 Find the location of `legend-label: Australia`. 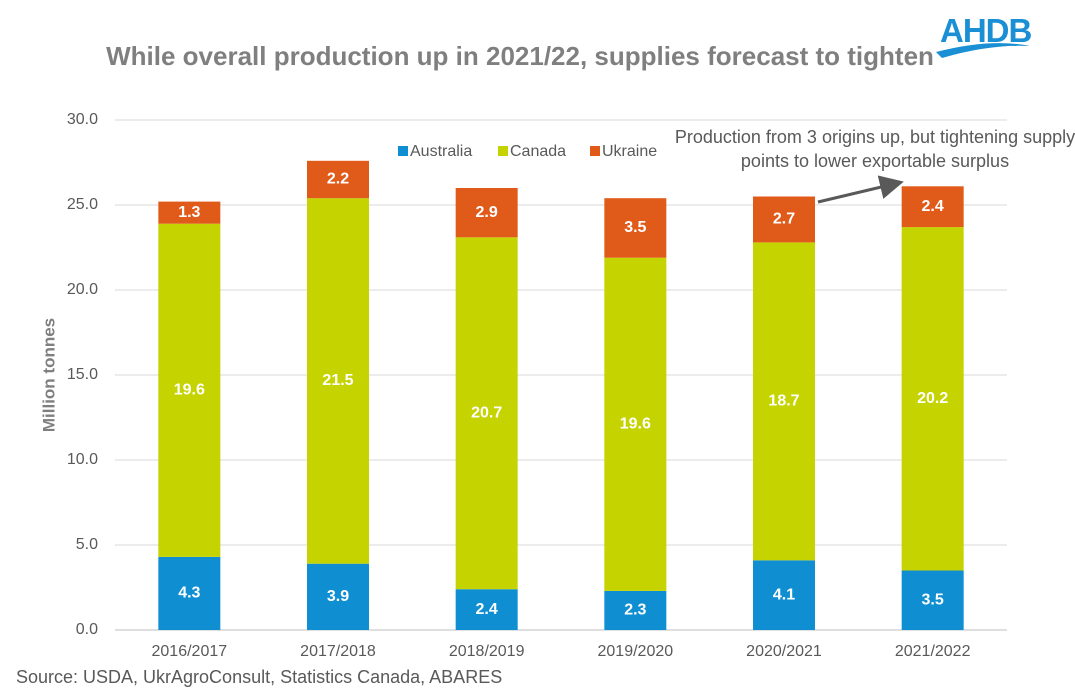

legend-label: Australia is located at coordinates (441, 151).